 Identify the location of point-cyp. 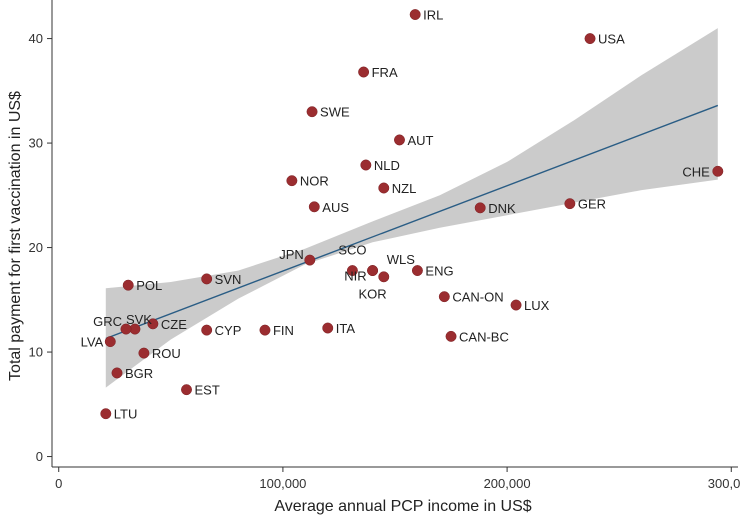
(207, 330).